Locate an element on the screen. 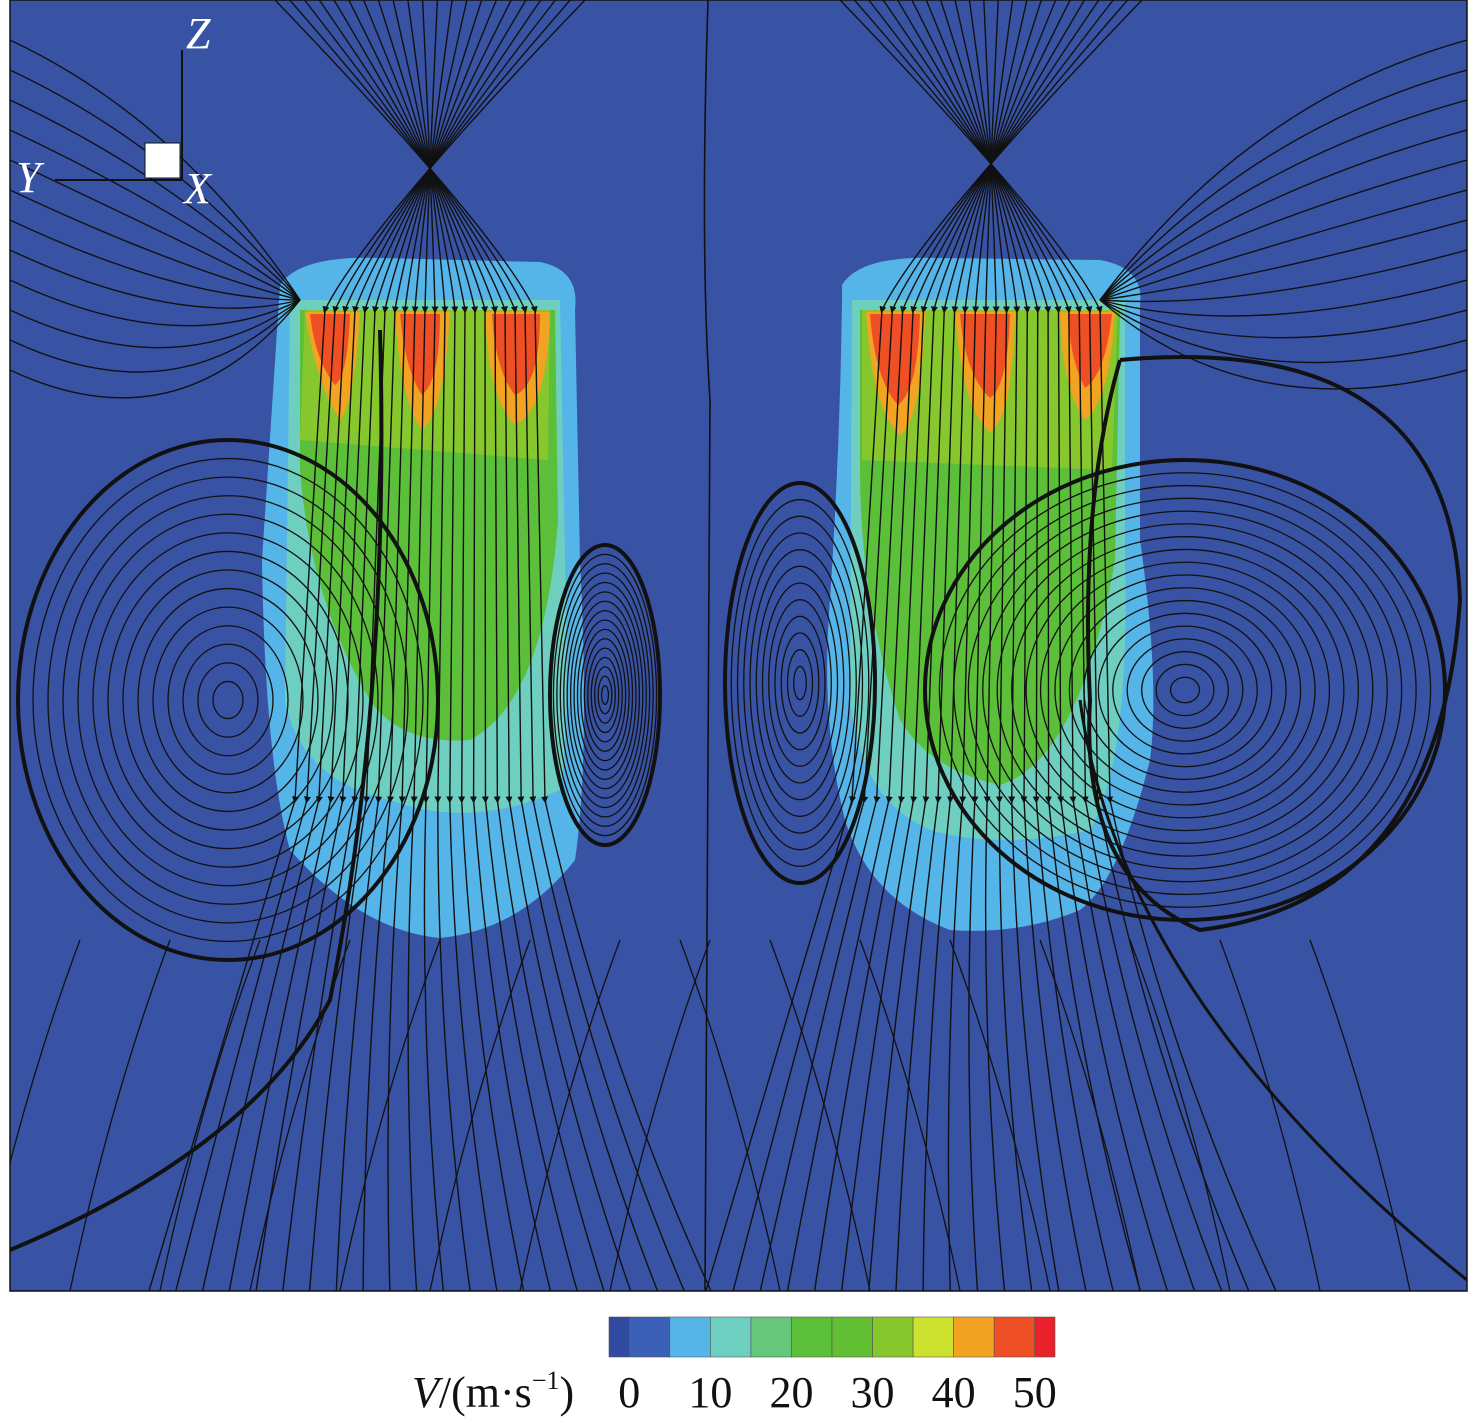 The width and height of the screenshot is (1476, 1423). svg-text: V/(m·s−1) is located at coordinates (493, 1391).